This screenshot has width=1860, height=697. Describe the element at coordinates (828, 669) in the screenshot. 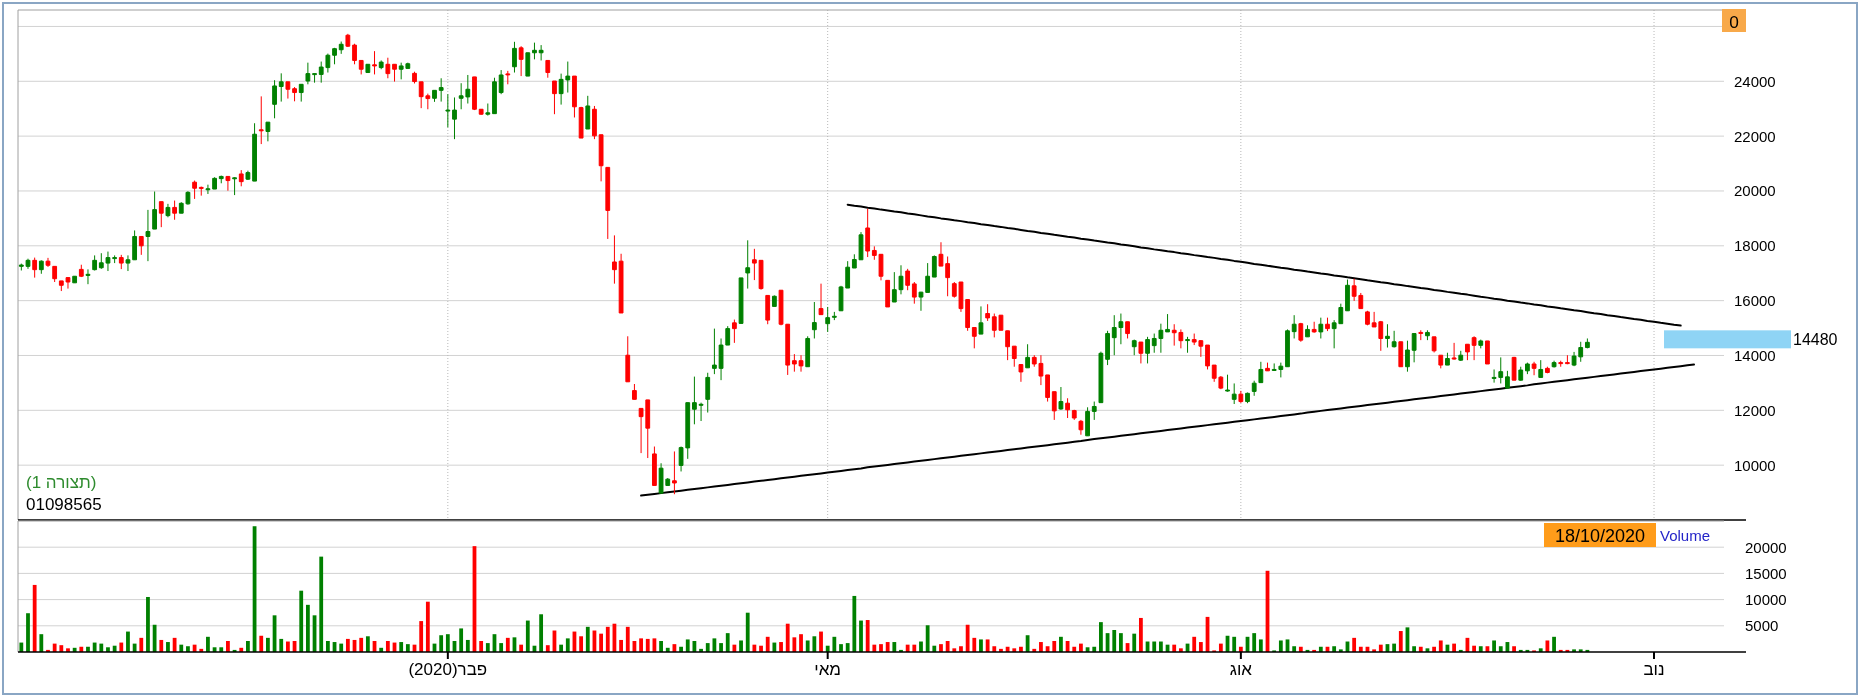

I see `x-tick-label: מאי` at that location.